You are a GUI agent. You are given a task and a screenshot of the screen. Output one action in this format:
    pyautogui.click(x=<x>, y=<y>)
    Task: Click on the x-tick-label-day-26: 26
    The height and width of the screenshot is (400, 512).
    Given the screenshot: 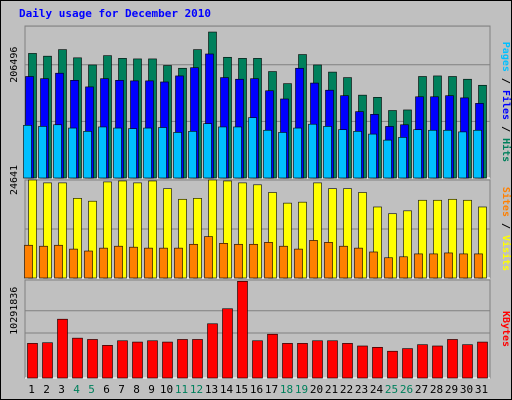 What is the action you would take?
    pyautogui.click(x=406, y=389)
    